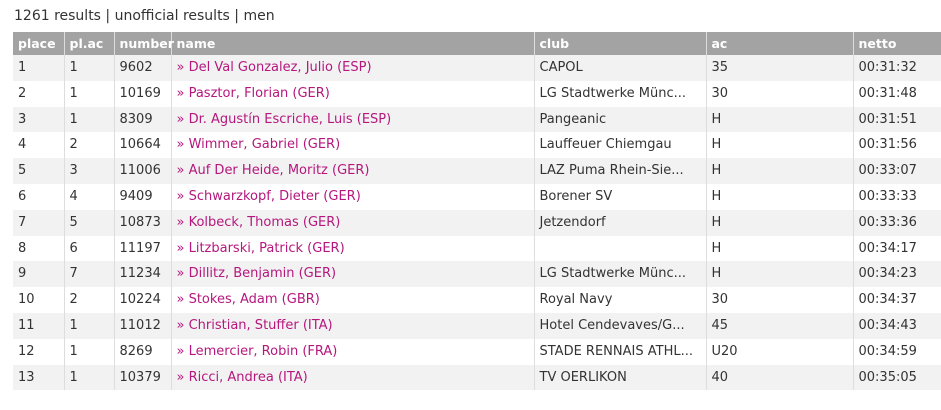 The width and height of the screenshot is (941, 410). What do you see at coordinates (39, 300) in the screenshot?
I see `place-cell: 10` at bounding box center [39, 300].